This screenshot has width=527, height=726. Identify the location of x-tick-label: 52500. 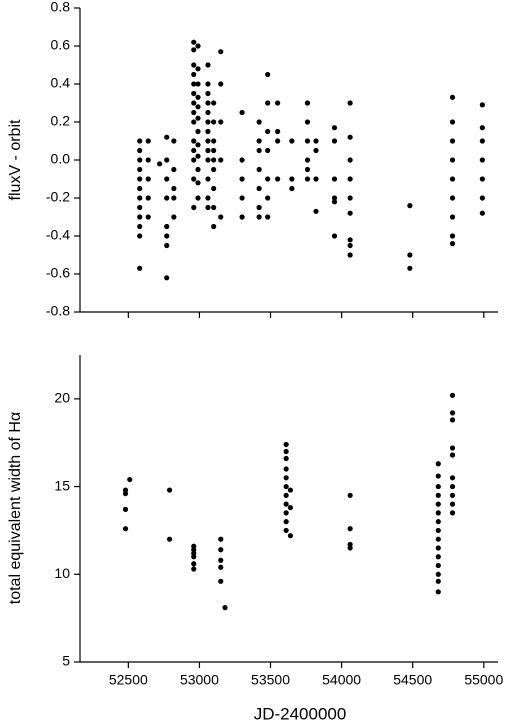
(128, 680).